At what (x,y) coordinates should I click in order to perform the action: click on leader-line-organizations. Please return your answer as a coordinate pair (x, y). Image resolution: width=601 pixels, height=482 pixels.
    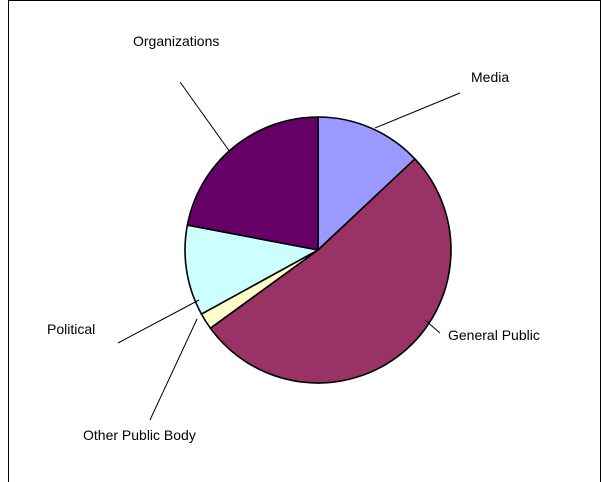
    Looking at the image, I should click on (205, 117).